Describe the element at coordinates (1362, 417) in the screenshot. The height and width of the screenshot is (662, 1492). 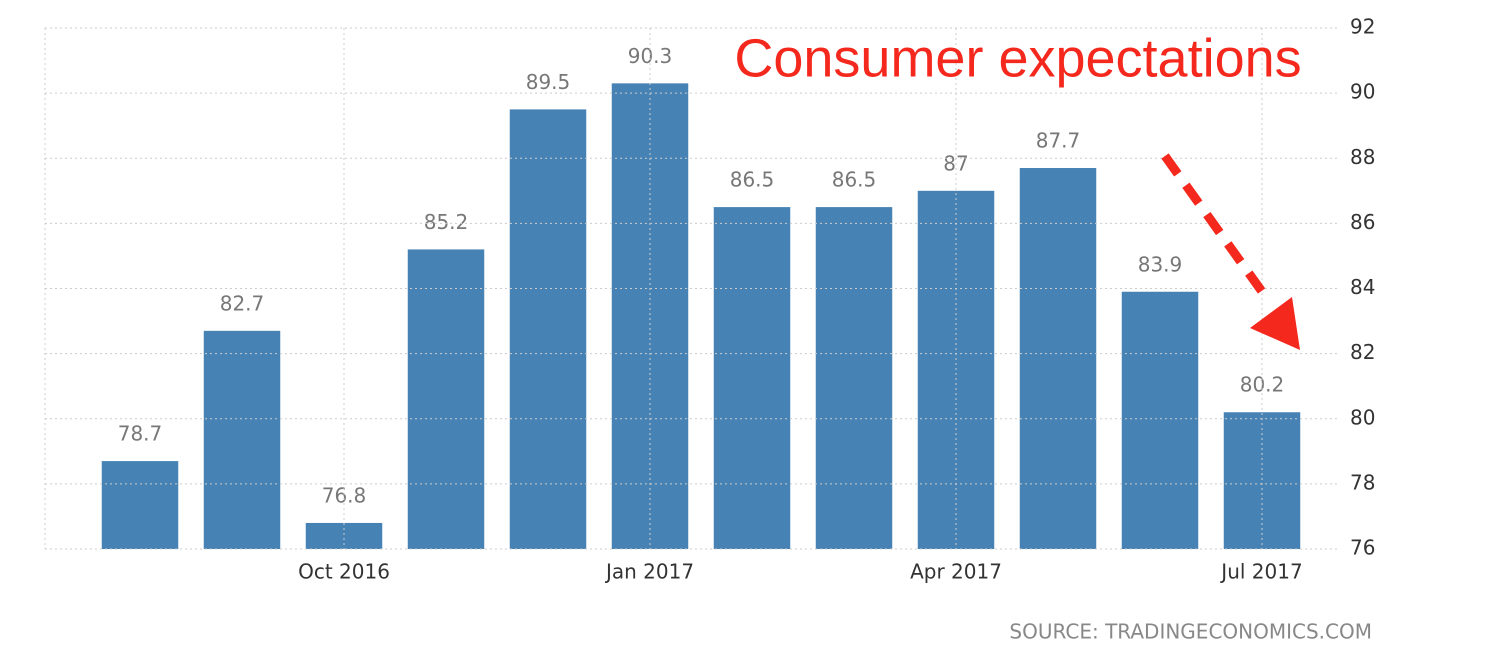
I see `y-tick-label: 80` at that location.